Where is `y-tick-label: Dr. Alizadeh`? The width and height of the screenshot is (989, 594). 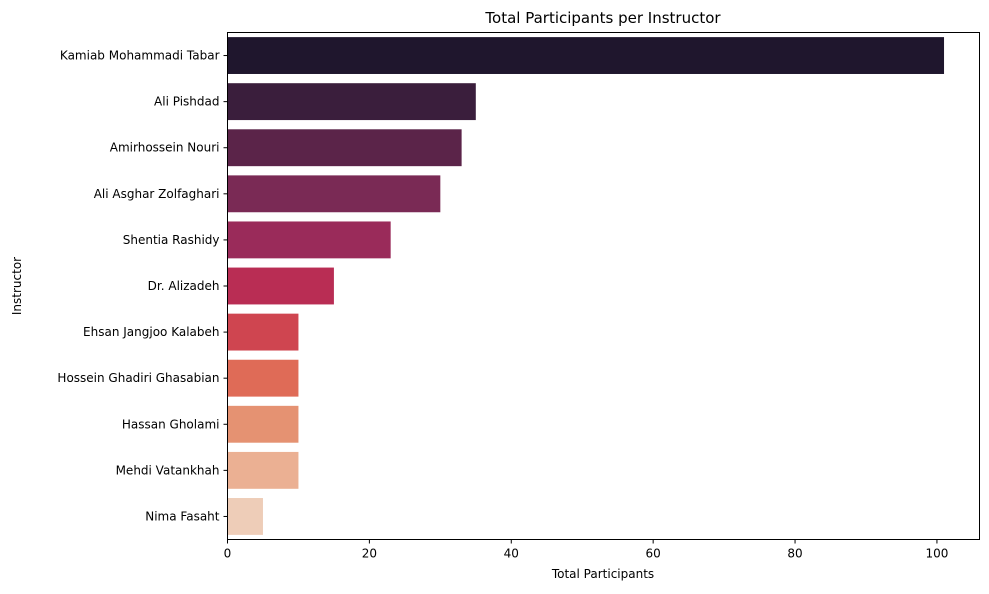
y-tick-label: Dr. Alizadeh is located at coordinates (184, 286).